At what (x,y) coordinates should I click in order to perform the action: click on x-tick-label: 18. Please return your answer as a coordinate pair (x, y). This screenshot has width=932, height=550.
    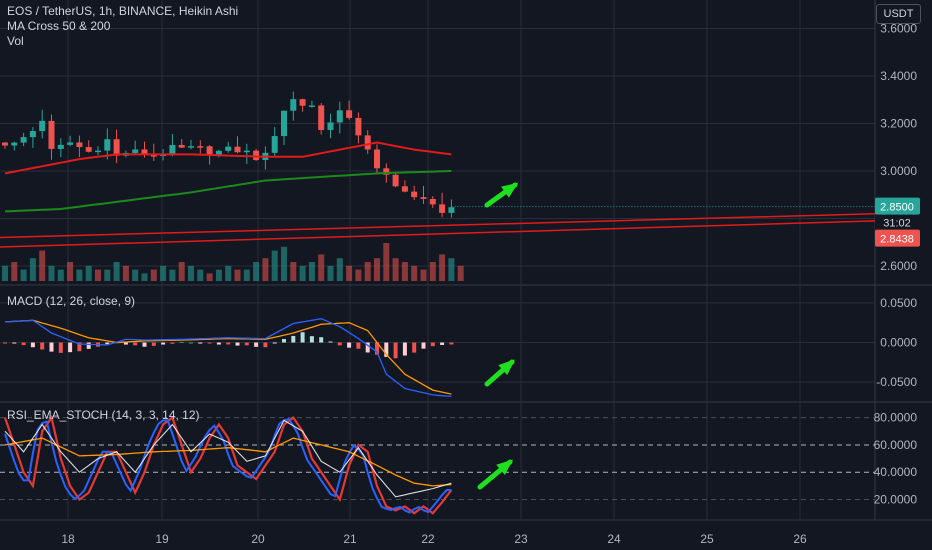
    Looking at the image, I should click on (68, 539).